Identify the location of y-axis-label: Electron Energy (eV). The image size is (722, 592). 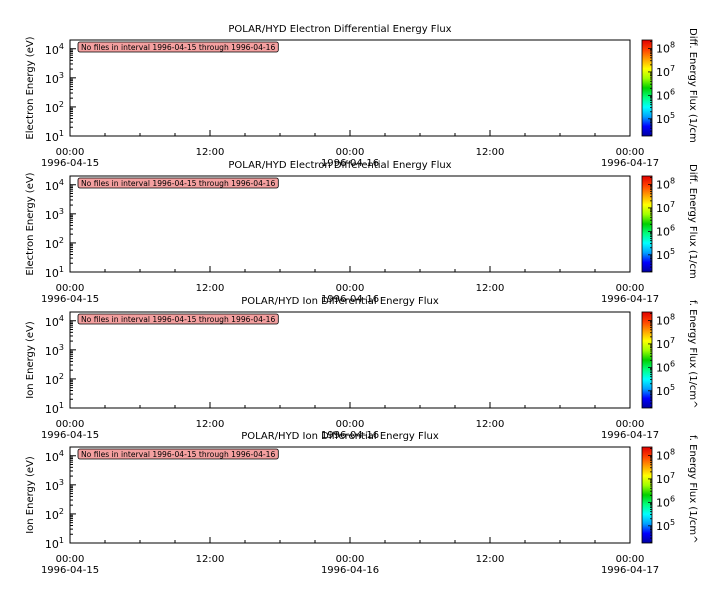
(30, 87).